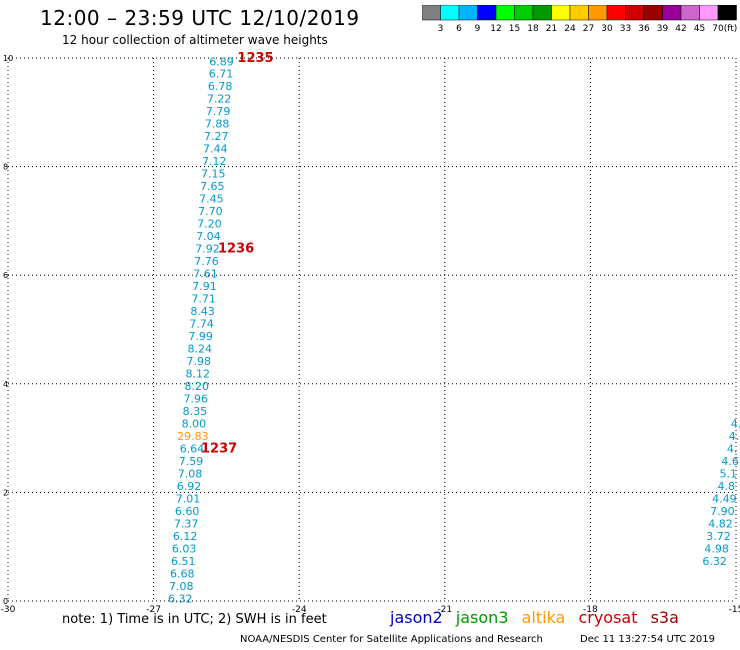  I want to click on wave-height-label: 7.22, so click(219, 99).